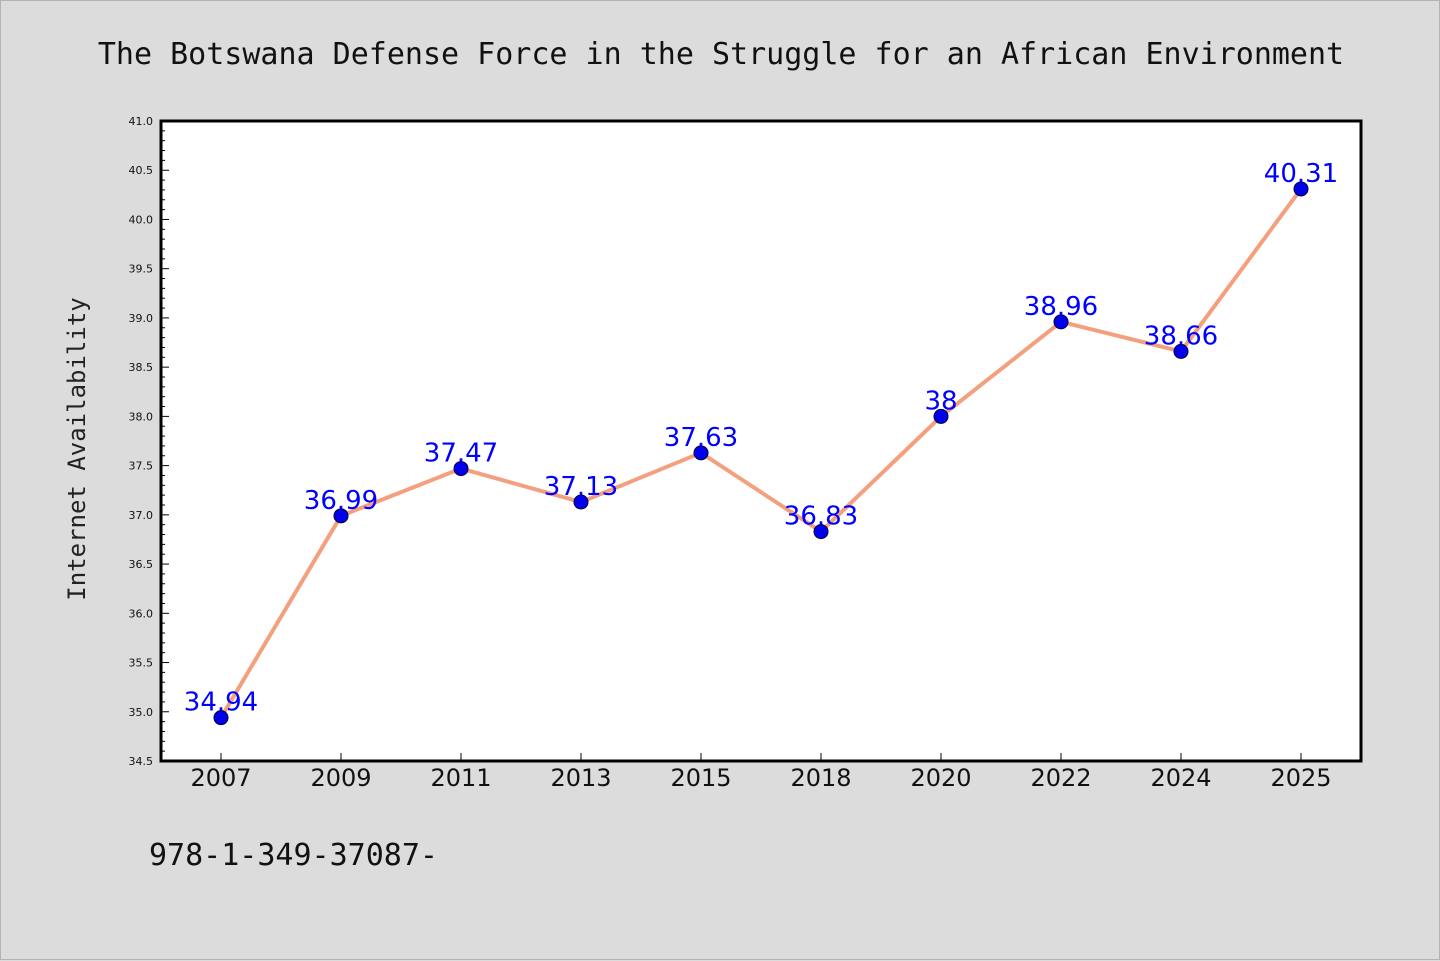 The height and width of the screenshot is (961, 1440). Describe the element at coordinates (141, 663) in the screenshot. I see `y-tick-label: 35.5` at that location.